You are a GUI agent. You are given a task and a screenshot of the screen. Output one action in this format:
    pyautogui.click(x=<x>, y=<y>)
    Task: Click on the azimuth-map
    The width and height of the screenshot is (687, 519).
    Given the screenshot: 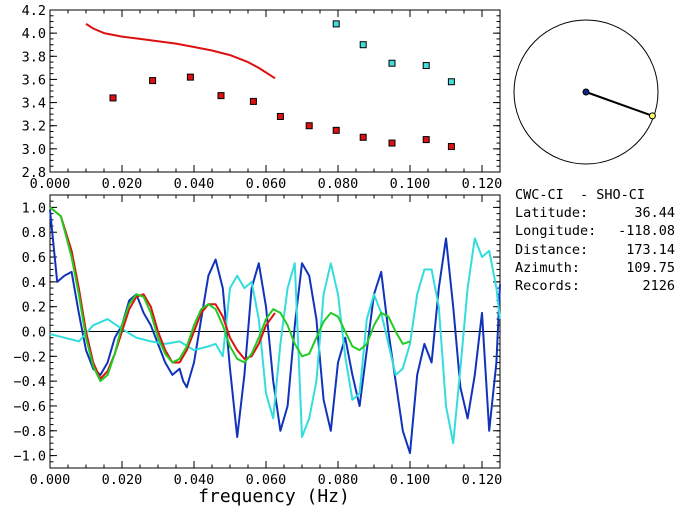 What is the action you would take?
    pyautogui.click(x=586, y=92)
    